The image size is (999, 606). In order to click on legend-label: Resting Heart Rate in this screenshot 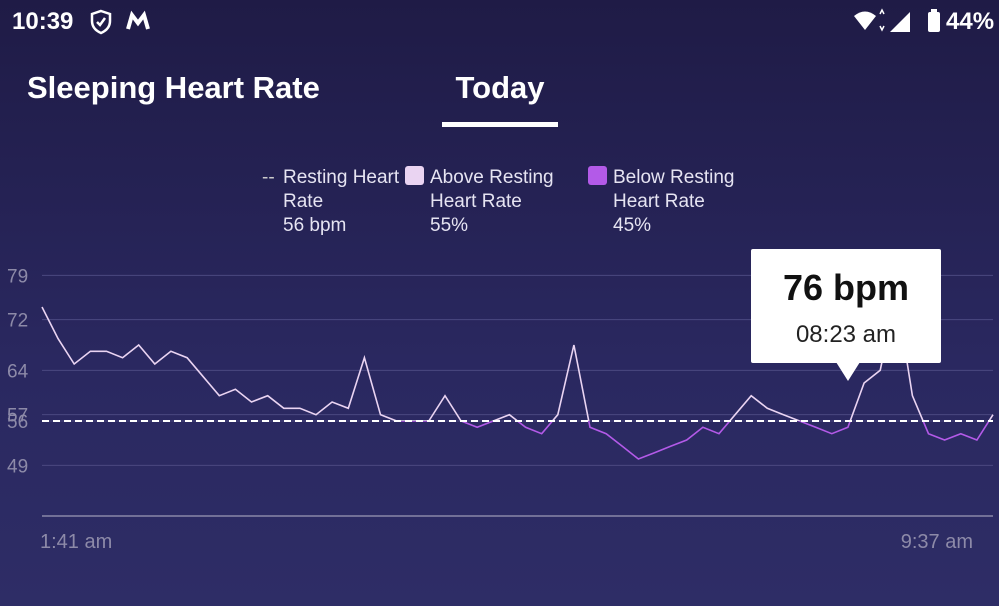, I will do `click(341, 189)`.